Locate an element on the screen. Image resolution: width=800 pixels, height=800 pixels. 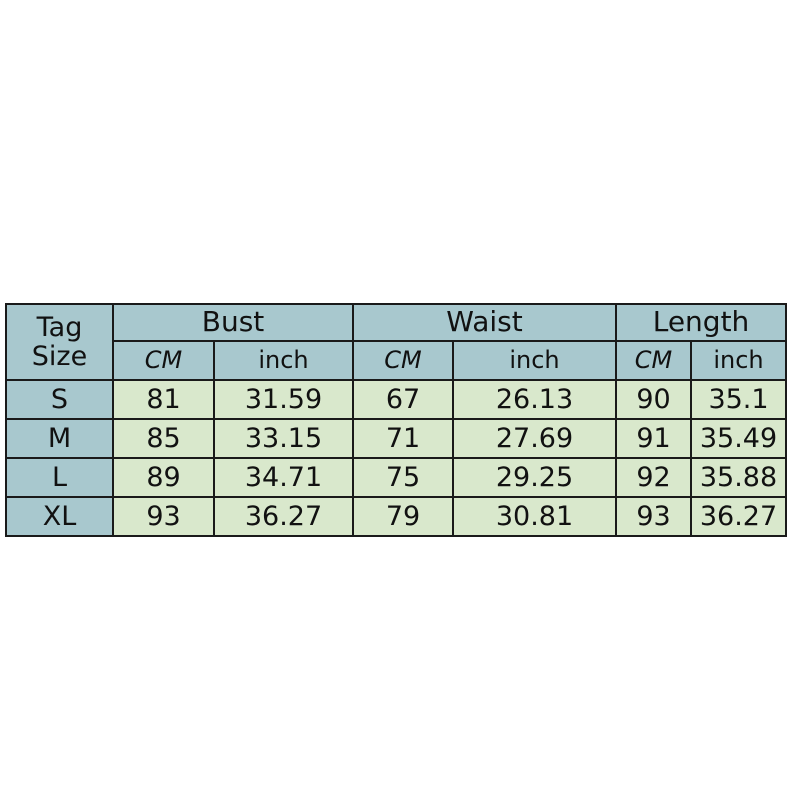
tag-size-line-1: Tag is located at coordinates (59, 327).